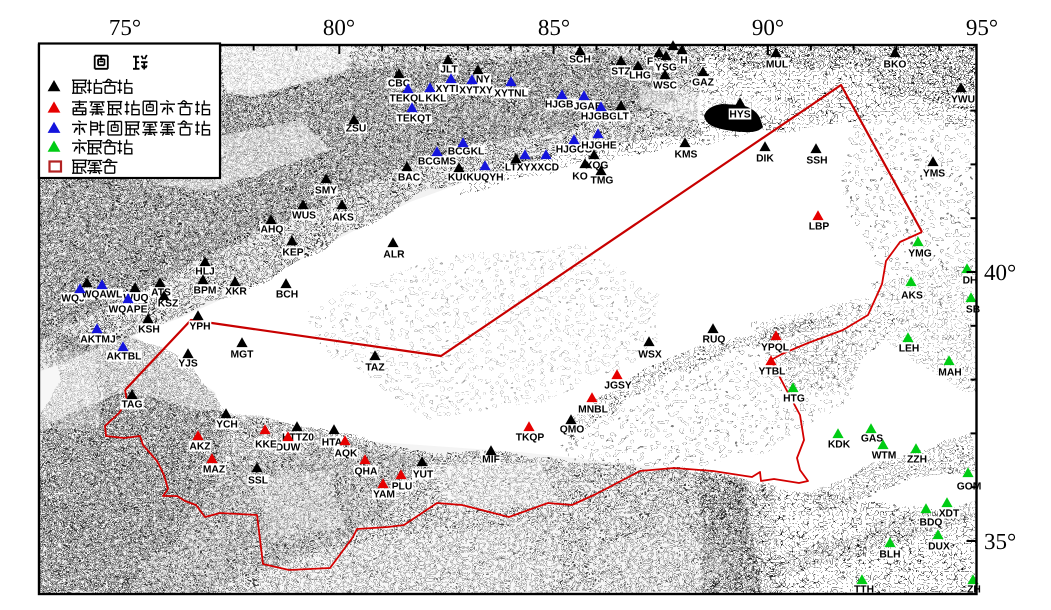 The width and height of the screenshot is (1051, 610). I want to click on svg-text: TAG, so click(132, 405).